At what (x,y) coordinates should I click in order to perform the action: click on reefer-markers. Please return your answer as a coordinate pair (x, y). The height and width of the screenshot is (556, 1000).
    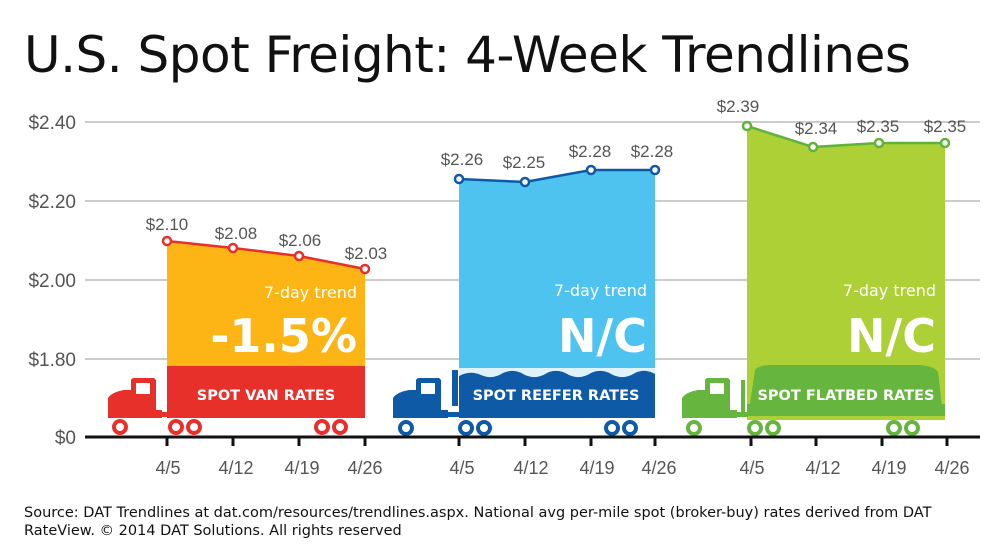
    Looking at the image, I should click on (557, 176).